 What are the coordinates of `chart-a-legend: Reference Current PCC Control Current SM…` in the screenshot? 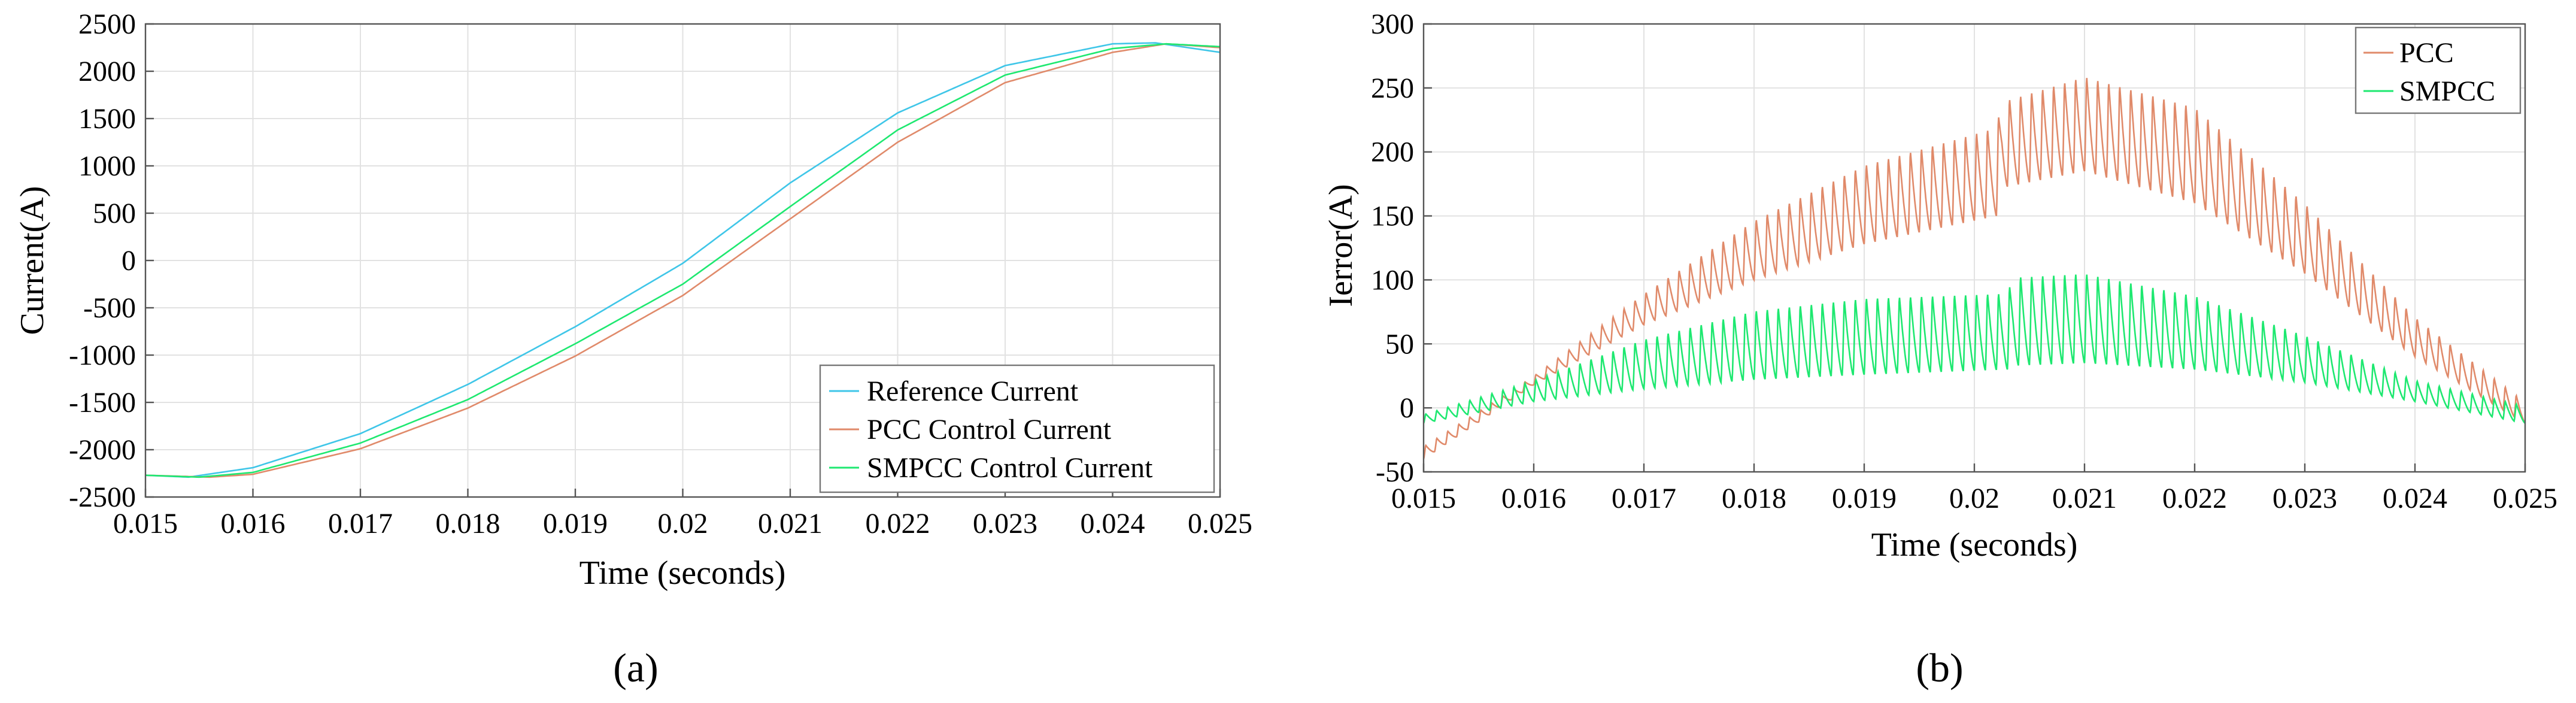 It's located at (1017, 428).